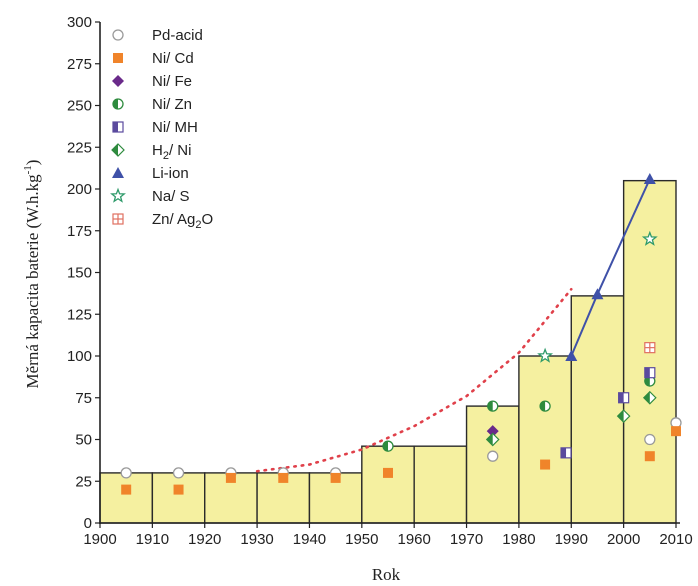 The image size is (698, 586). I want to click on bar-1950-1960, so click(388, 484).